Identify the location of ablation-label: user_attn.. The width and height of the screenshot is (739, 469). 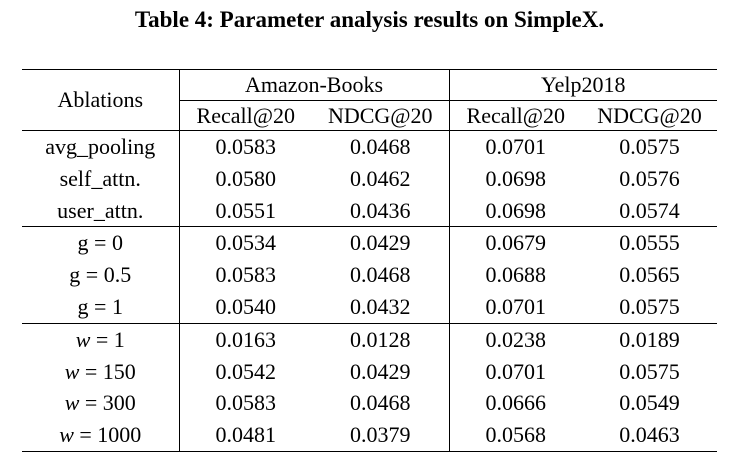
(101, 210).